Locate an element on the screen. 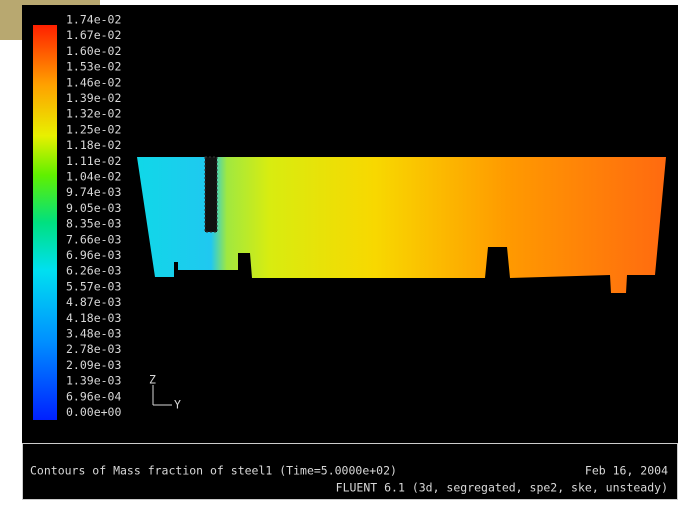 Image resolution: width=683 pixels, height=506 pixels. axis-y-label: Y is located at coordinates (177, 405).